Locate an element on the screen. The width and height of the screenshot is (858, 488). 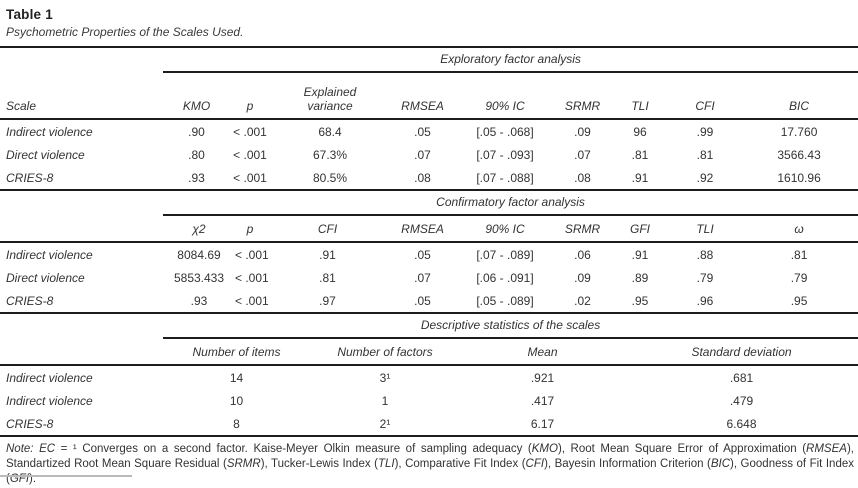
cell-srmr: .08 is located at coordinates (582, 177).